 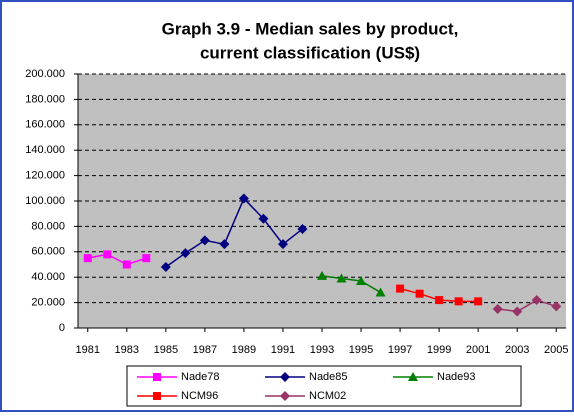 What do you see at coordinates (48, 303) in the screenshot?
I see `y-tick-label: 20.000` at bounding box center [48, 303].